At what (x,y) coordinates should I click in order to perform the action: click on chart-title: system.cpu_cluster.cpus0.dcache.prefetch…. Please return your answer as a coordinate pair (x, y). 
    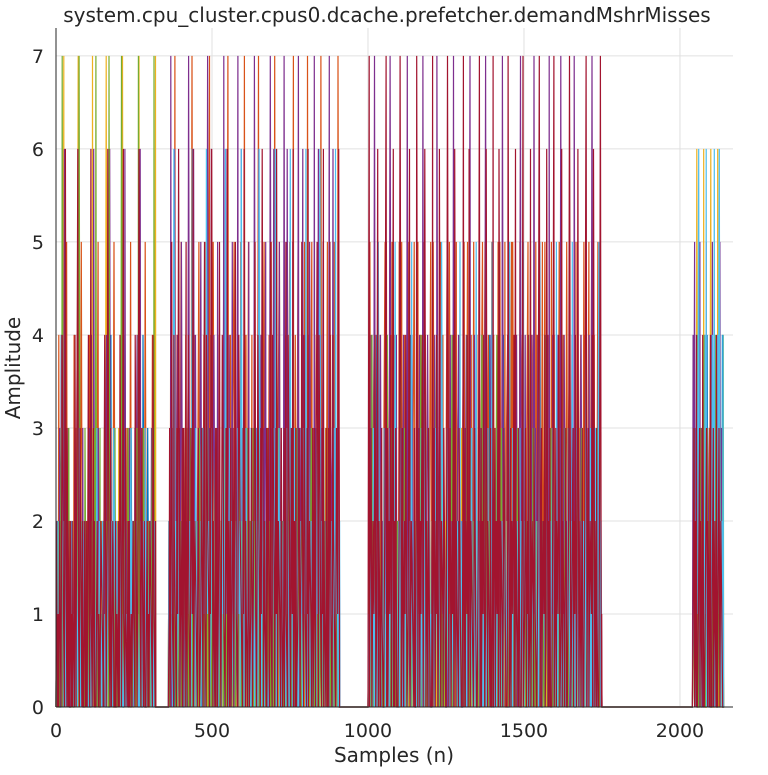
    Looking at the image, I should click on (386, 15).